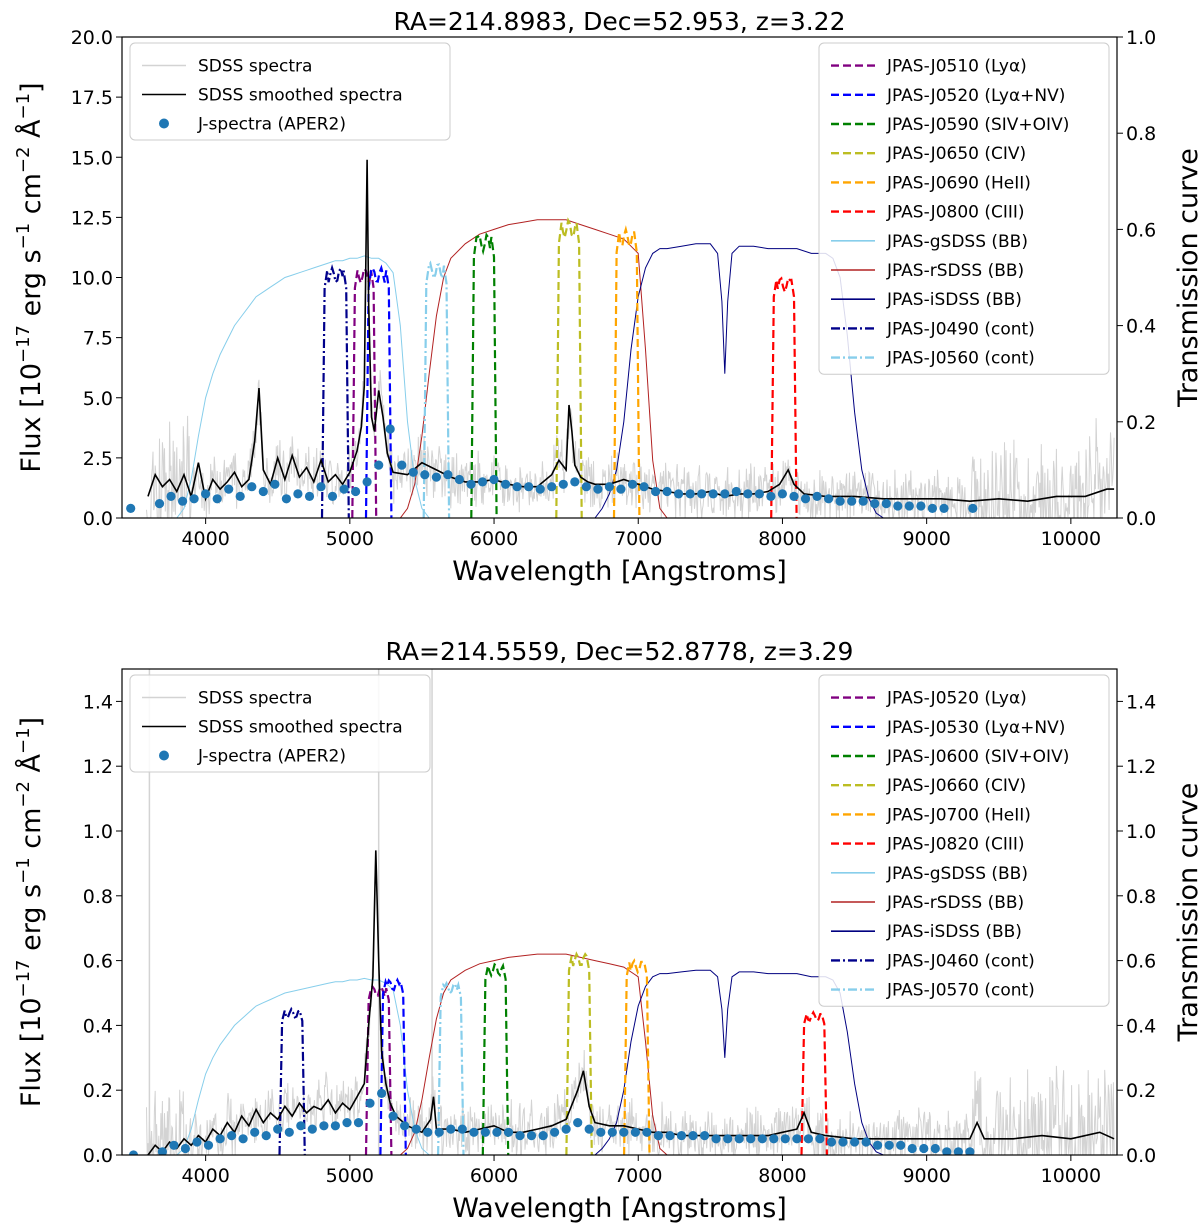 This screenshot has width=1200, height=1231. Describe the element at coordinates (1141, 897) in the screenshot. I see `y-right-tick-label: 0.8` at that location.